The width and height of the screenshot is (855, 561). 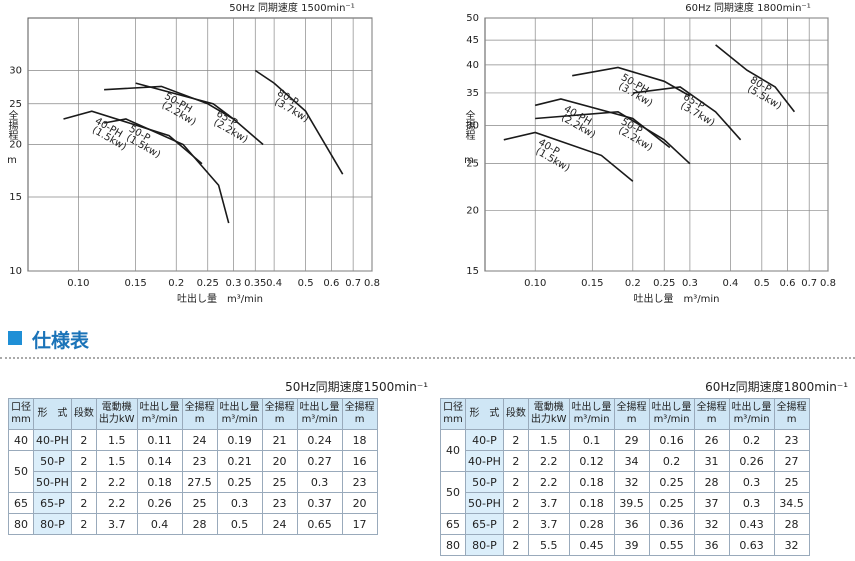 I want to click on cell: 0.26, so click(x=159, y=503).